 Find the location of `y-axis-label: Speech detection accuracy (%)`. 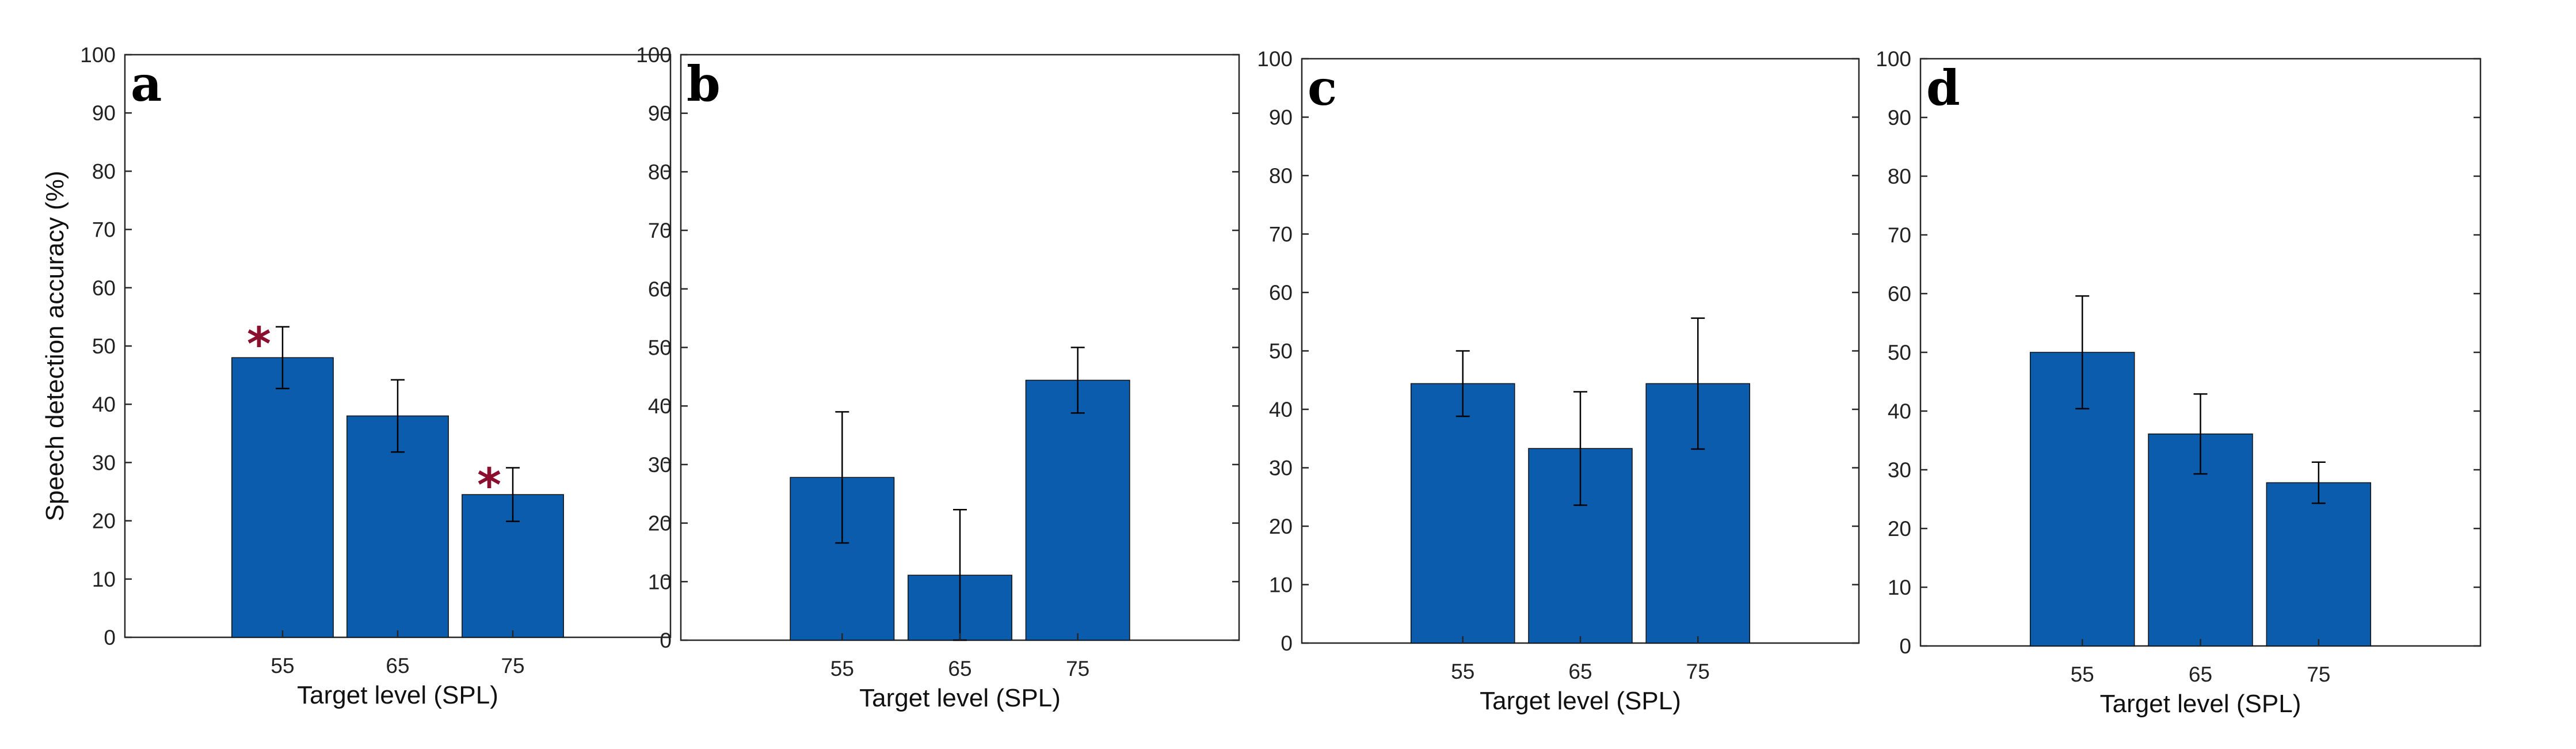

y-axis-label: Speech detection accuracy (%) is located at coordinates (55, 346).